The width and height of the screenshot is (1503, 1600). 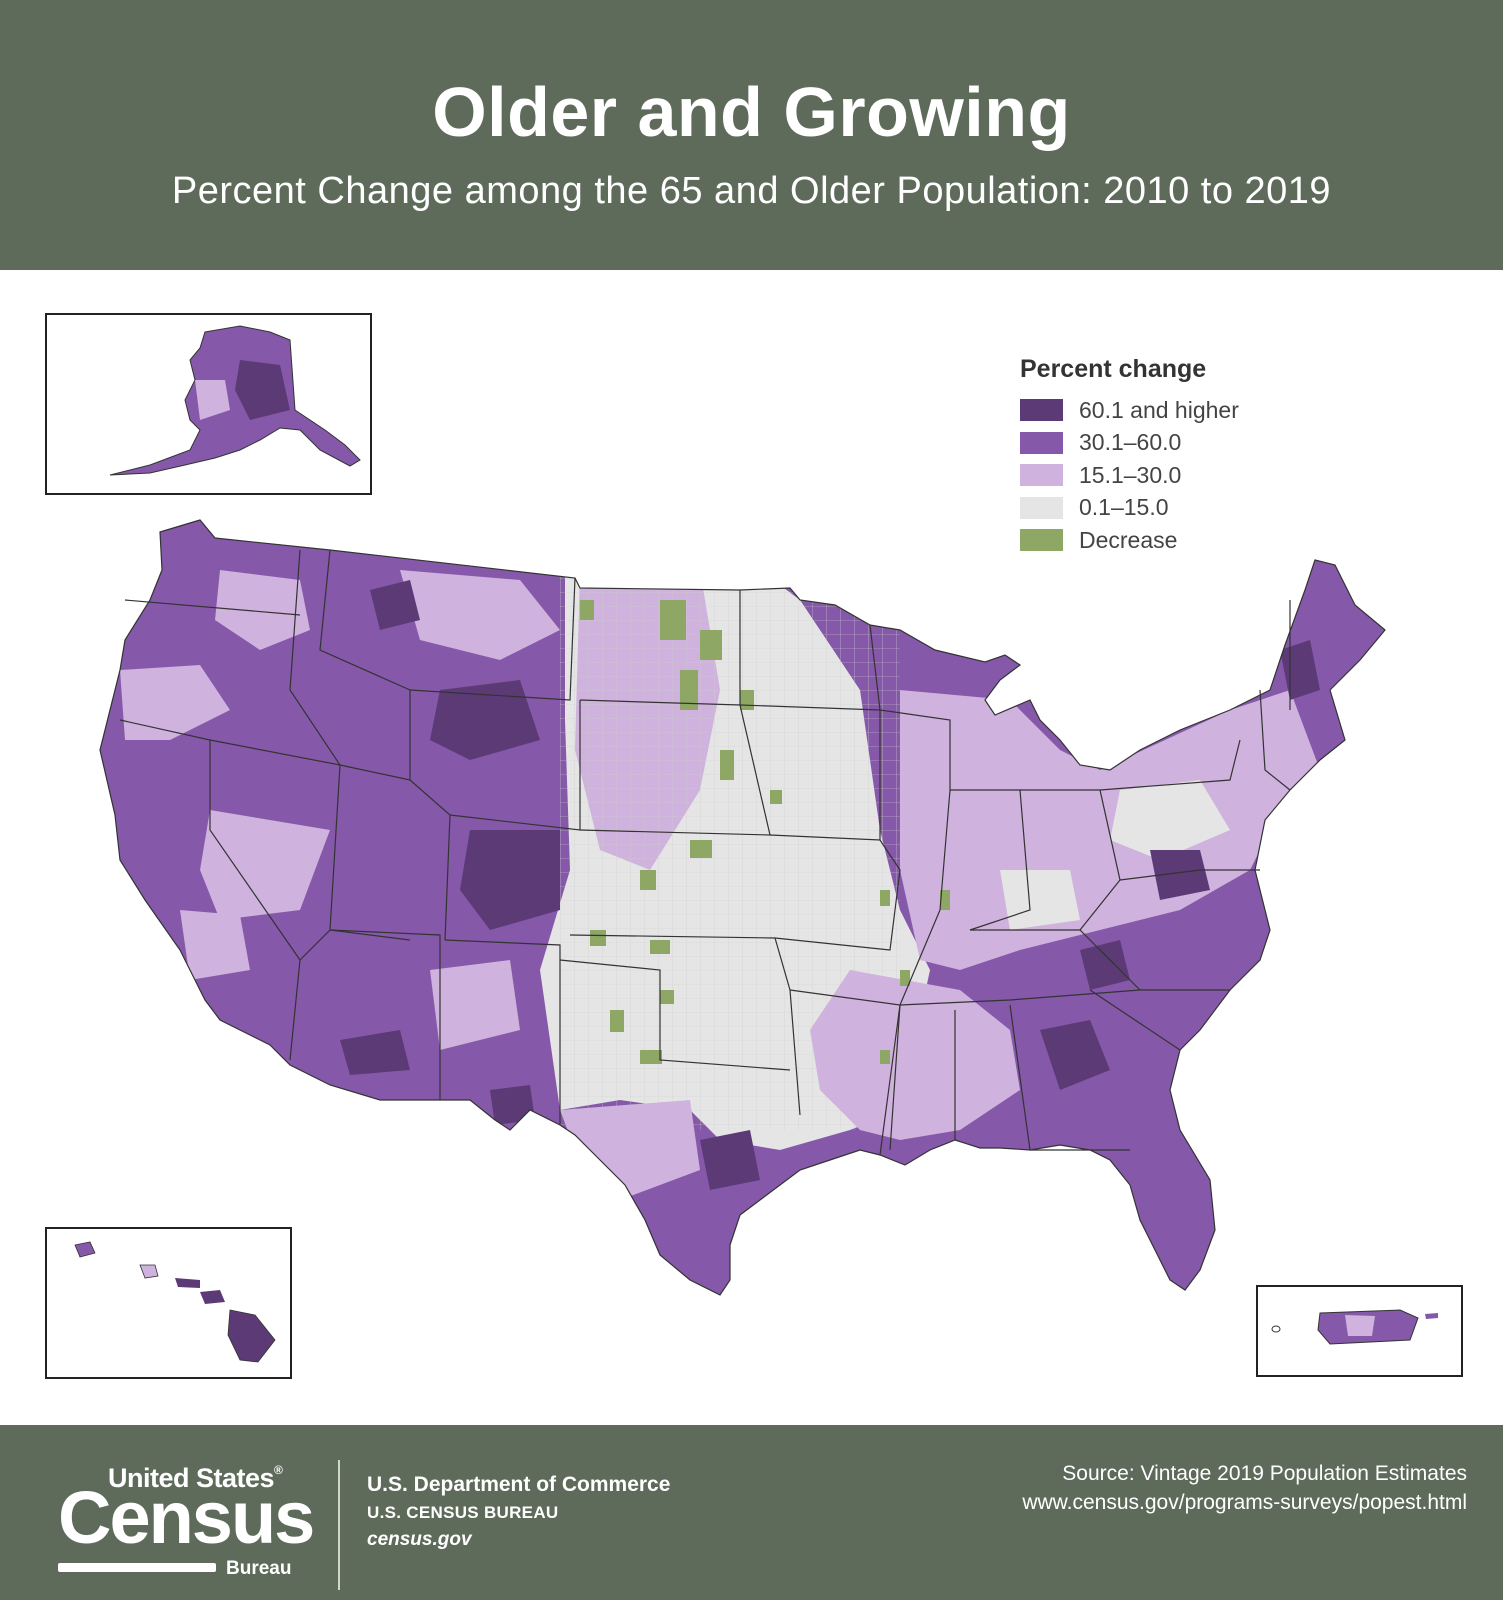 What do you see at coordinates (186, 1517) in the screenshot?
I see `logo-text-main: Census` at bounding box center [186, 1517].